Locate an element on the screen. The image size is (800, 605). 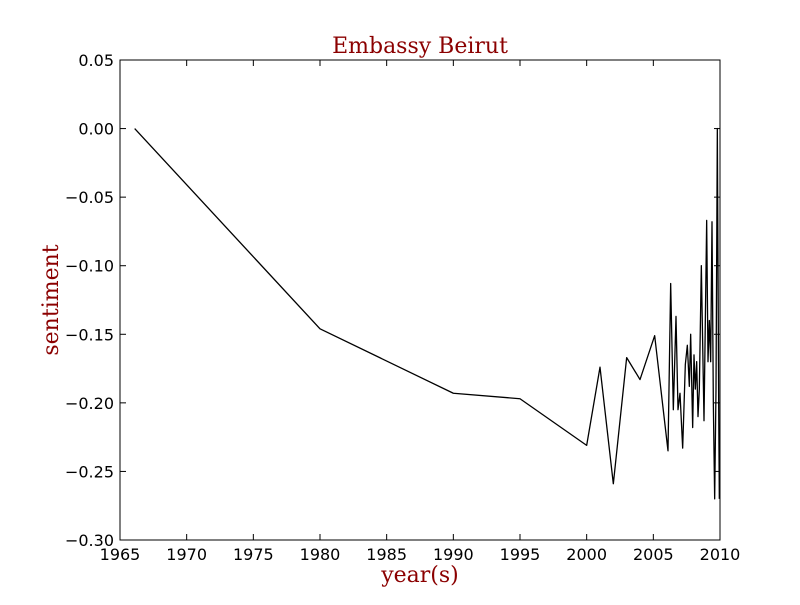
x-axis-title: year(s) is located at coordinates (419, 575).